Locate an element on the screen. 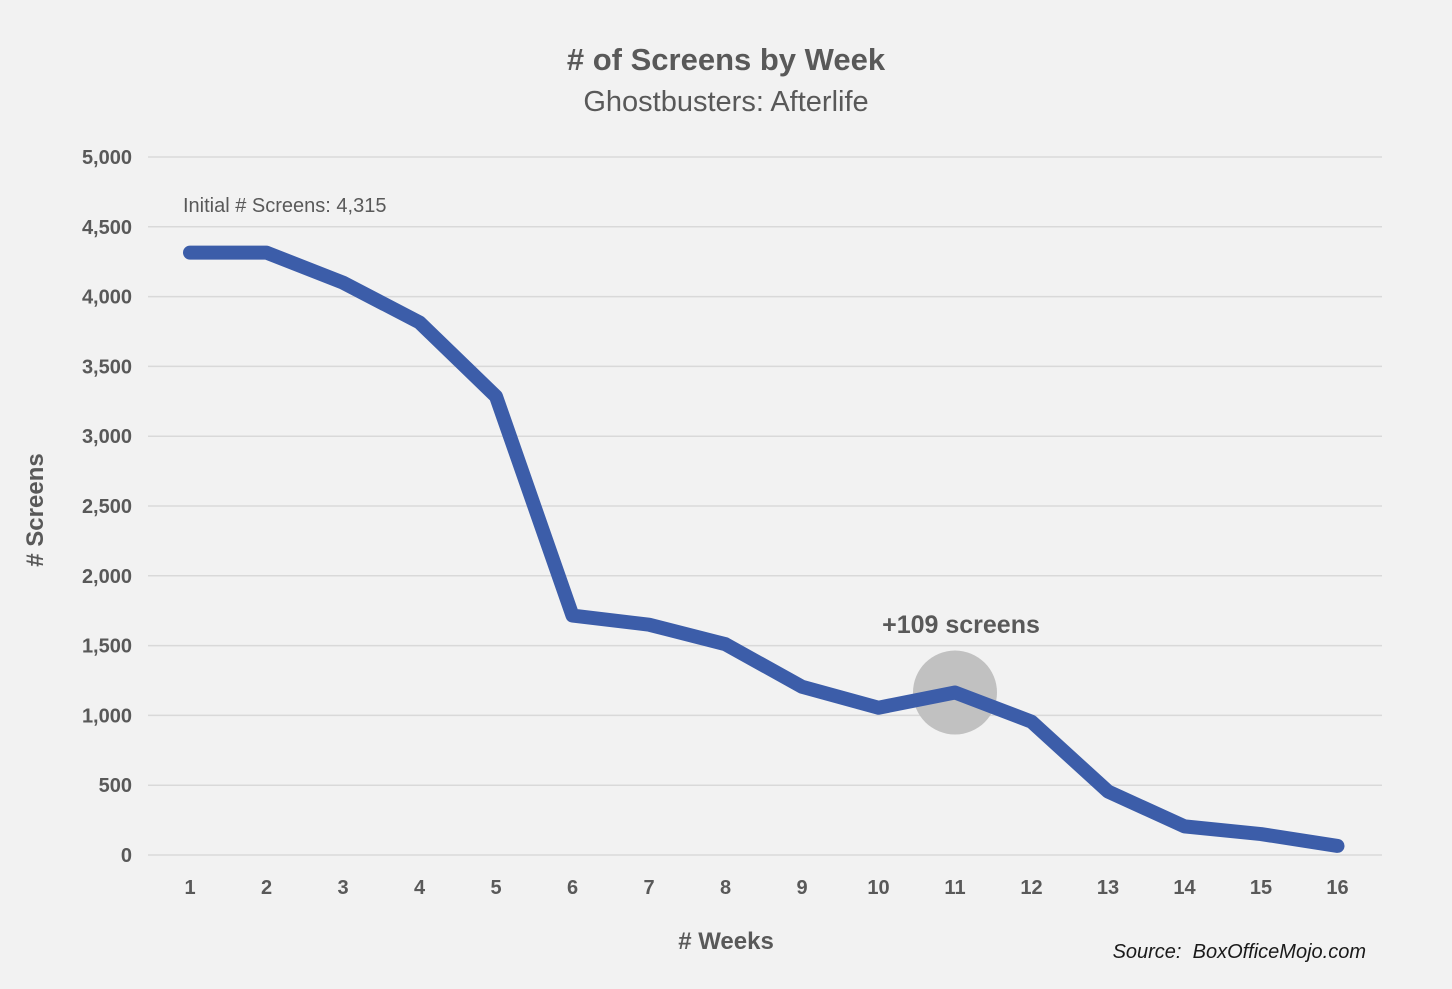  chart-title: # of Screens by Week is located at coordinates (726, 59).